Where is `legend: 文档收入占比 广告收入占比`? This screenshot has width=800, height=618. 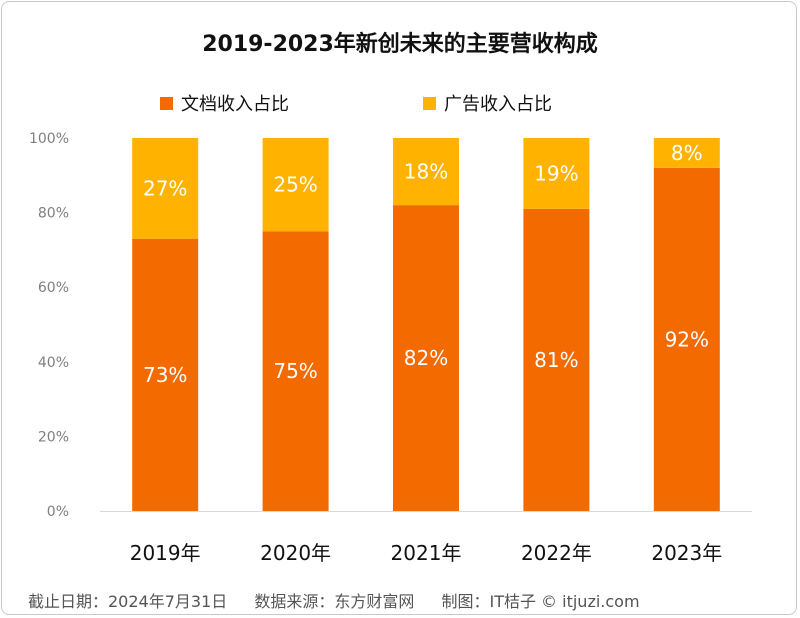 legend: 文档收入占比 广告收入占比 is located at coordinates (400, 103).